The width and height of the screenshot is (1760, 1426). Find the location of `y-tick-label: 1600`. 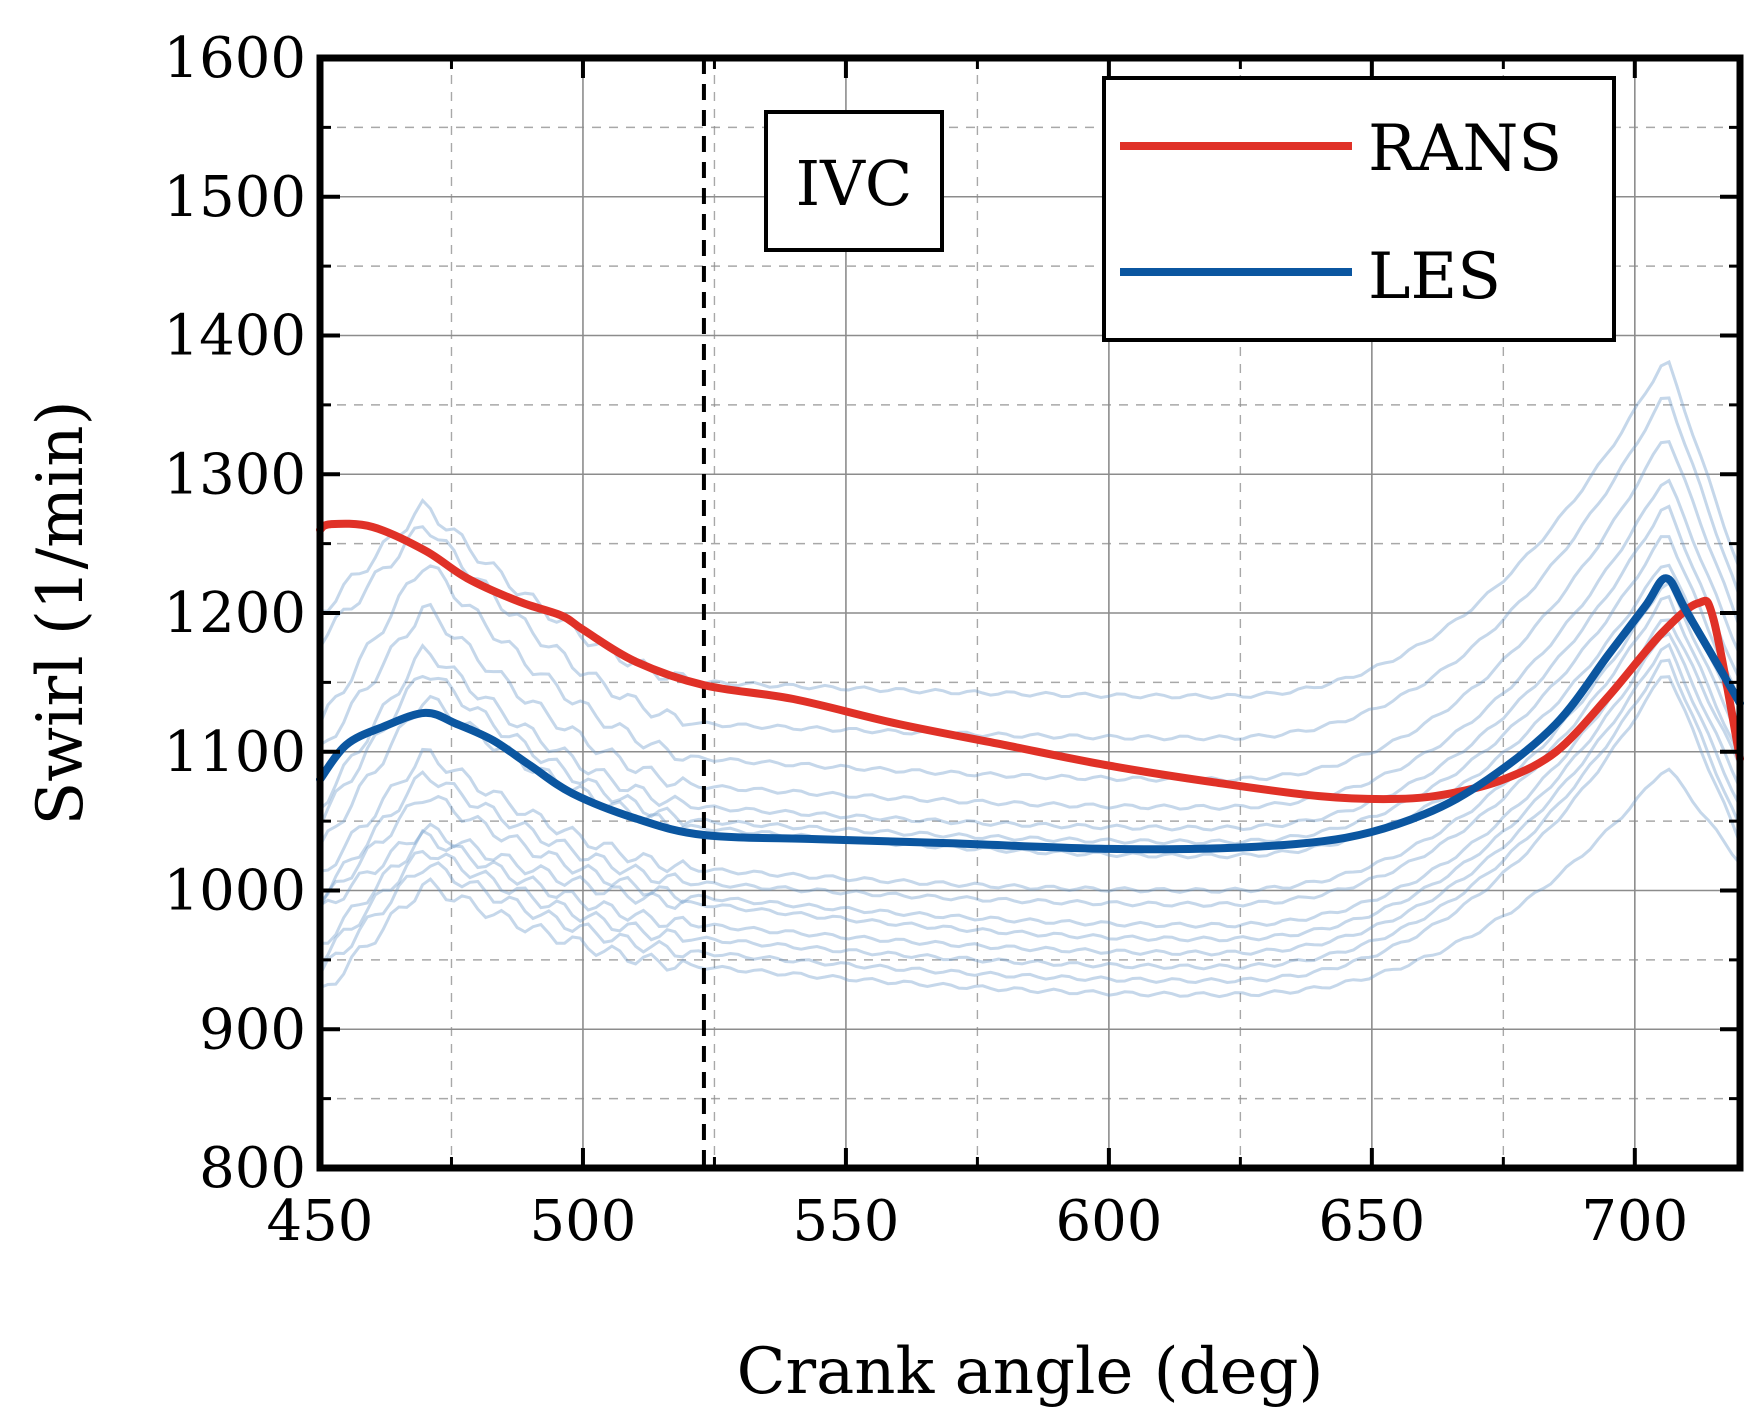

y-tick-label: 1600 is located at coordinates (234, 58).